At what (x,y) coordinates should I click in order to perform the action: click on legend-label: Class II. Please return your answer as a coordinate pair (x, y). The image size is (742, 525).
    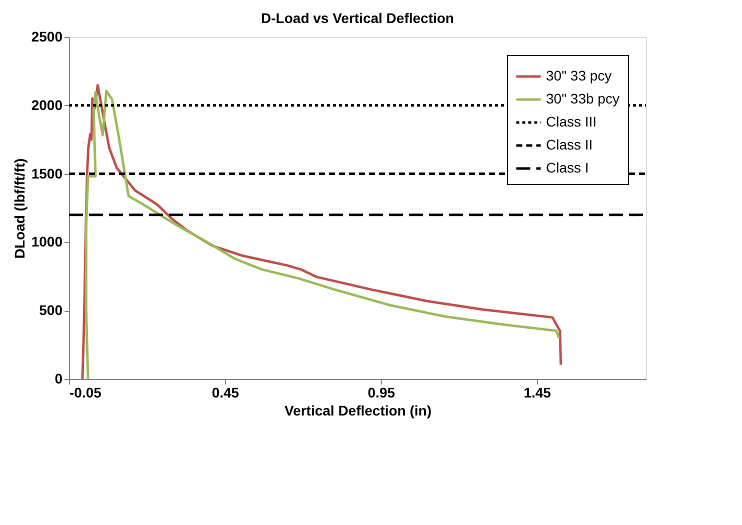
    Looking at the image, I should click on (569, 144).